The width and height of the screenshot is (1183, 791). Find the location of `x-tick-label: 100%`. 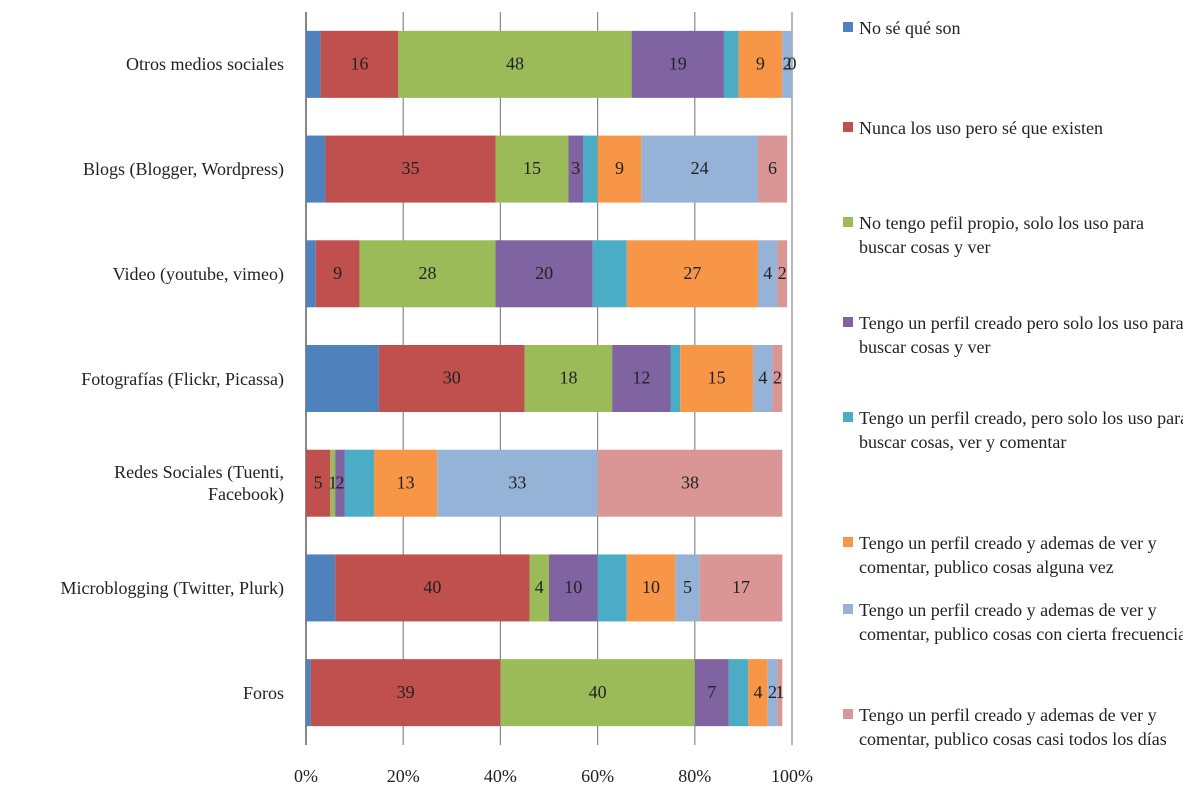

x-tick-label: 100% is located at coordinates (792, 776).